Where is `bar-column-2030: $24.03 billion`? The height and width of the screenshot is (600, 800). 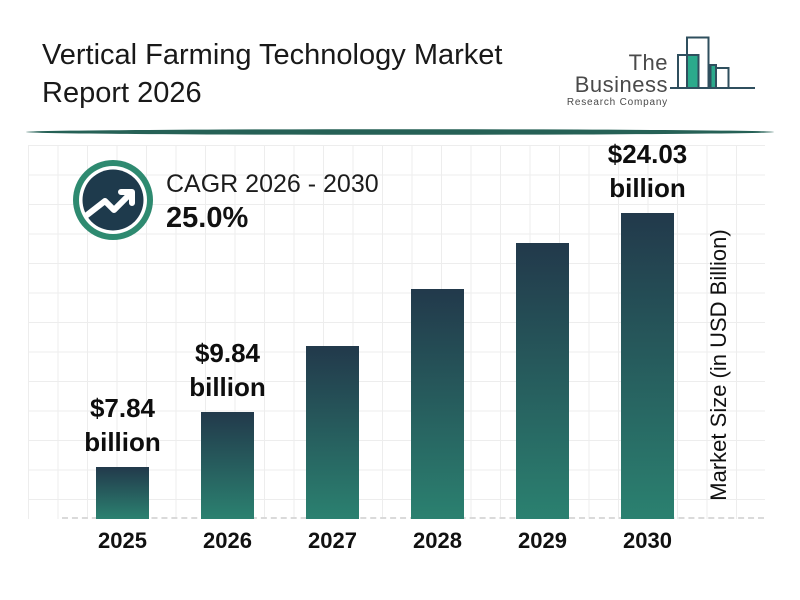 bar-column-2030: $24.03 billion is located at coordinates (647, 329).